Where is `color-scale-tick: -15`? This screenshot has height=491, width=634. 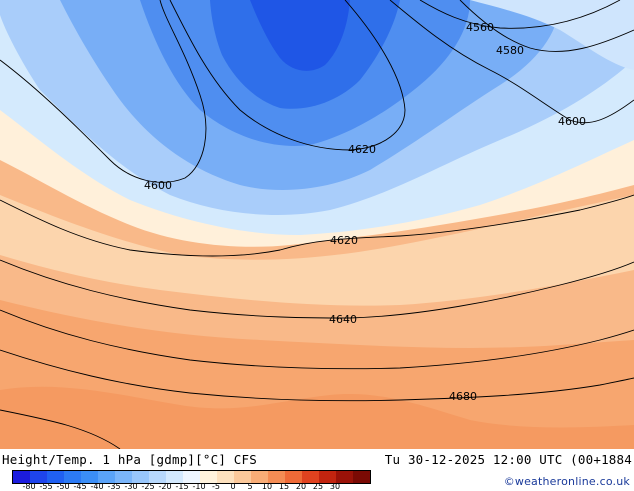 color-scale-tick: -15 is located at coordinates (182, 486).